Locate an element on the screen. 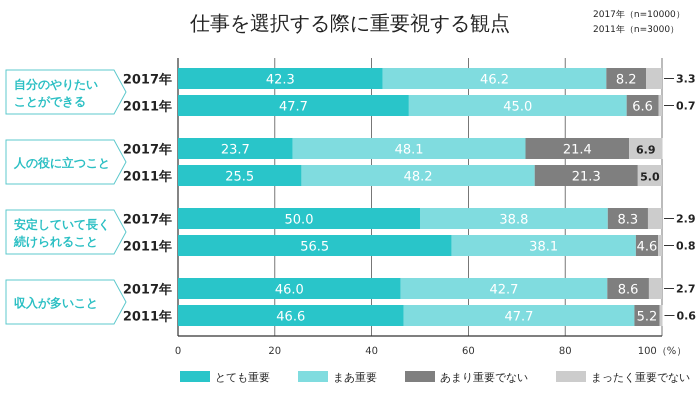  legend-label: まあ重要 is located at coordinates (355, 377).